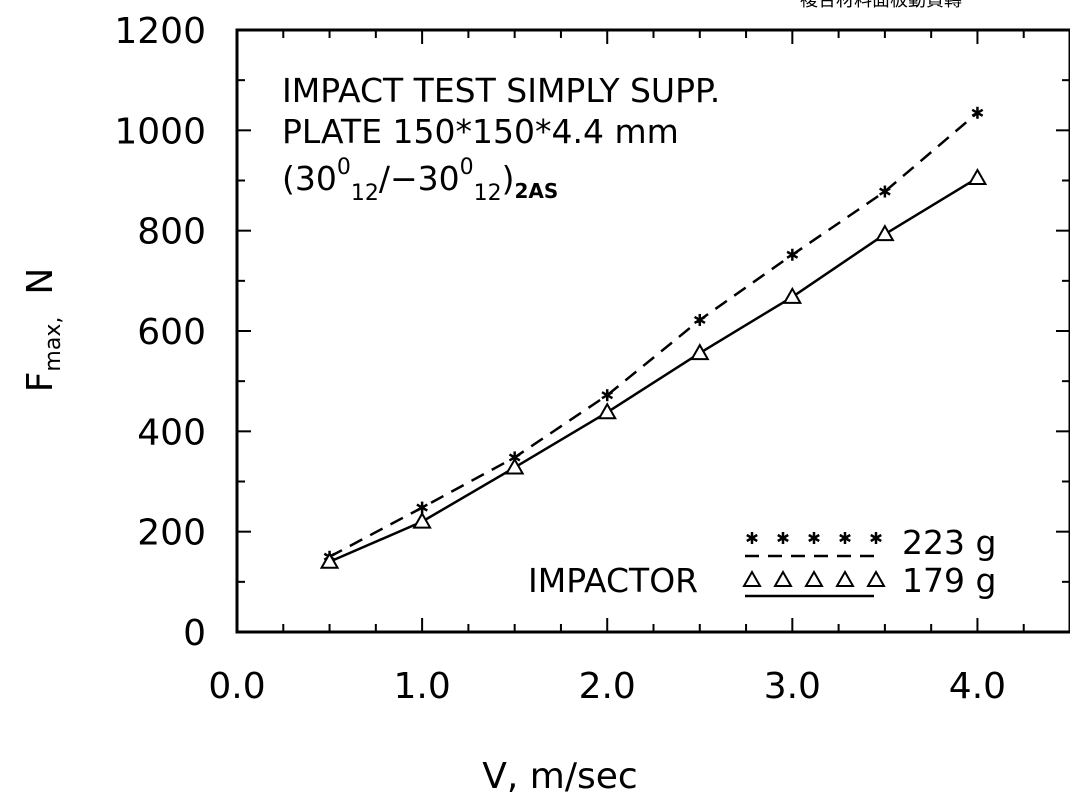  Describe the element at coordinates (171, 332) in the screenshot. I see `y-tick-label: 600` at that location.